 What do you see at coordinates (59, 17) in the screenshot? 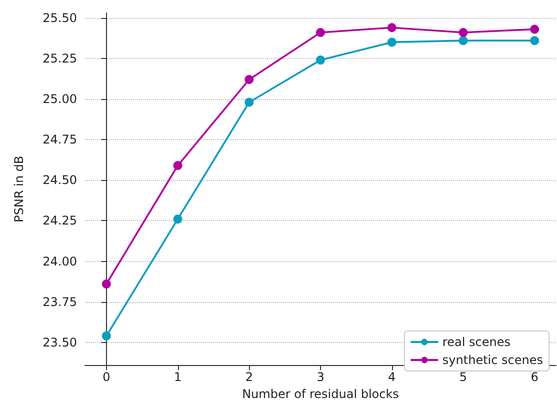
I see `y-tick-label: 25.50` at bounding box center [59, 17].